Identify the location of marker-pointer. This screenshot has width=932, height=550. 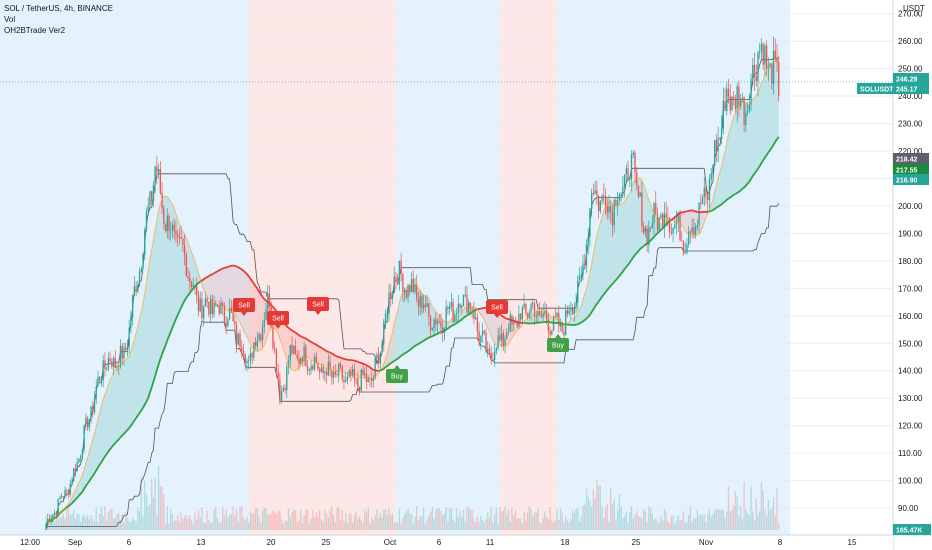
(397, 367).